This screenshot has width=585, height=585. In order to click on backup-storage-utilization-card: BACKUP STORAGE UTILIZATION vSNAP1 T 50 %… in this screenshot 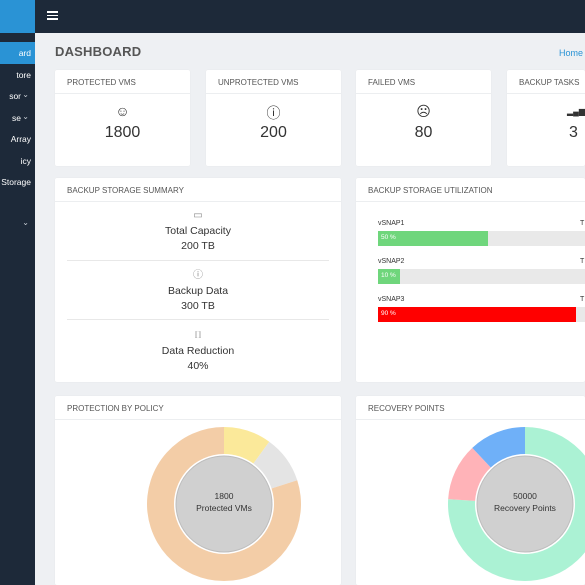, I will do `click(470, 280)`.